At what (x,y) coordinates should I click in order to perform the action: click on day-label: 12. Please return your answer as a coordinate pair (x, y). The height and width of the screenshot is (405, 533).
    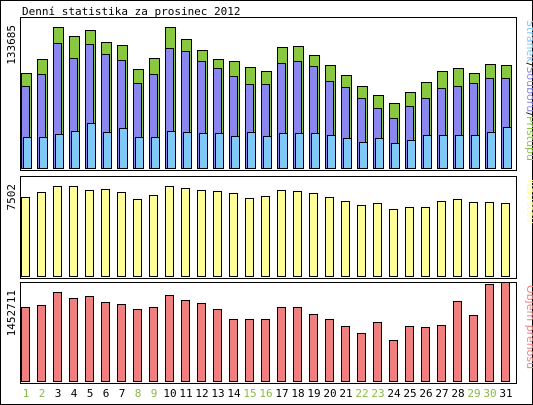
    Looking at the image, I should click on (201, 393).